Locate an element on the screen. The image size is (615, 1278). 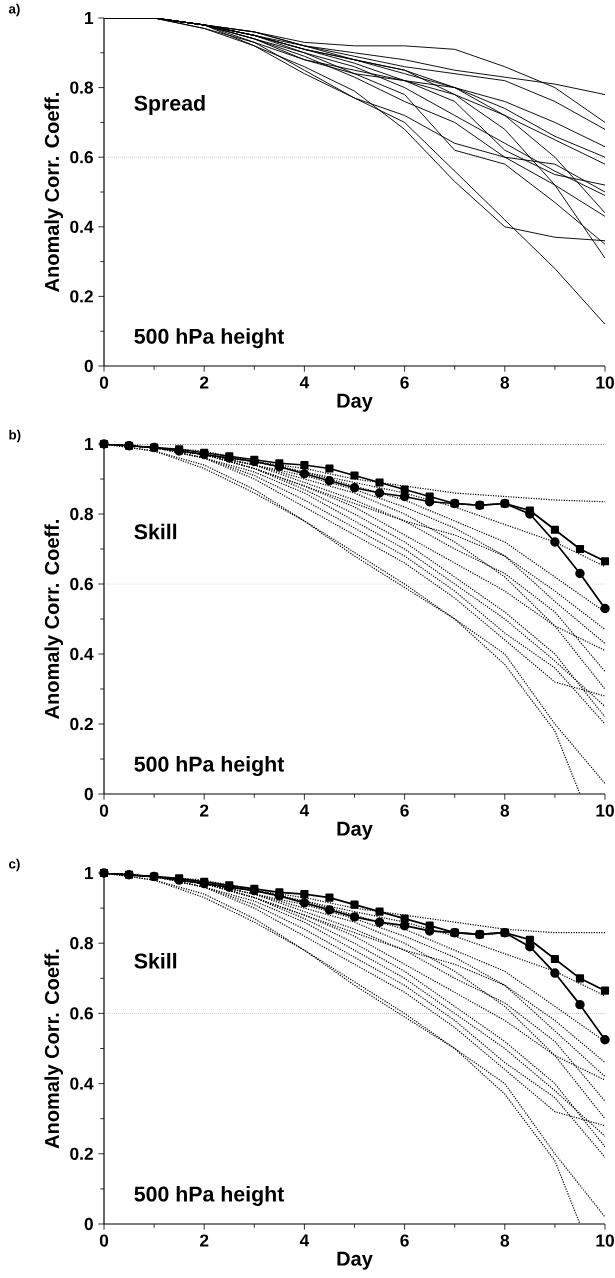
chart-title: c) is located at coordinates (14, 865).